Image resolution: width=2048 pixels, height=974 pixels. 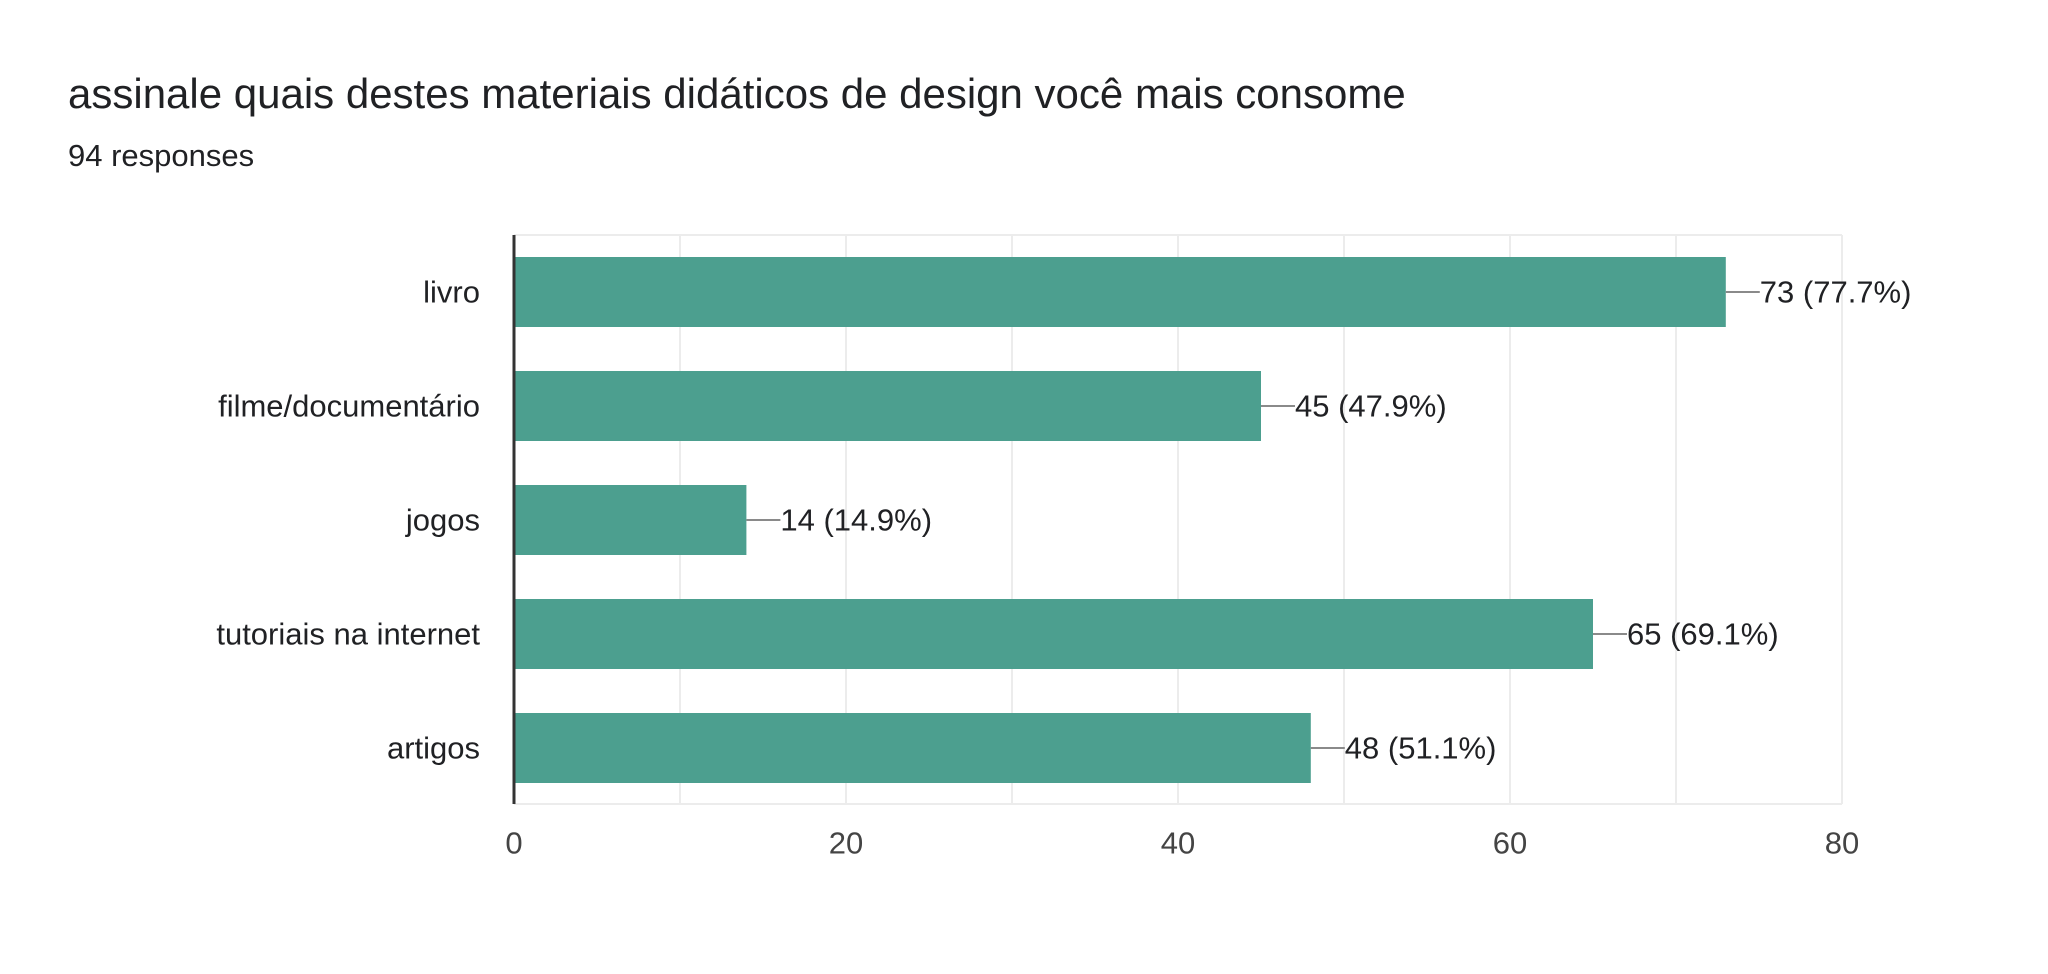 I want to click on x-tick-label-60: 60, so click(x=1510, y=843).